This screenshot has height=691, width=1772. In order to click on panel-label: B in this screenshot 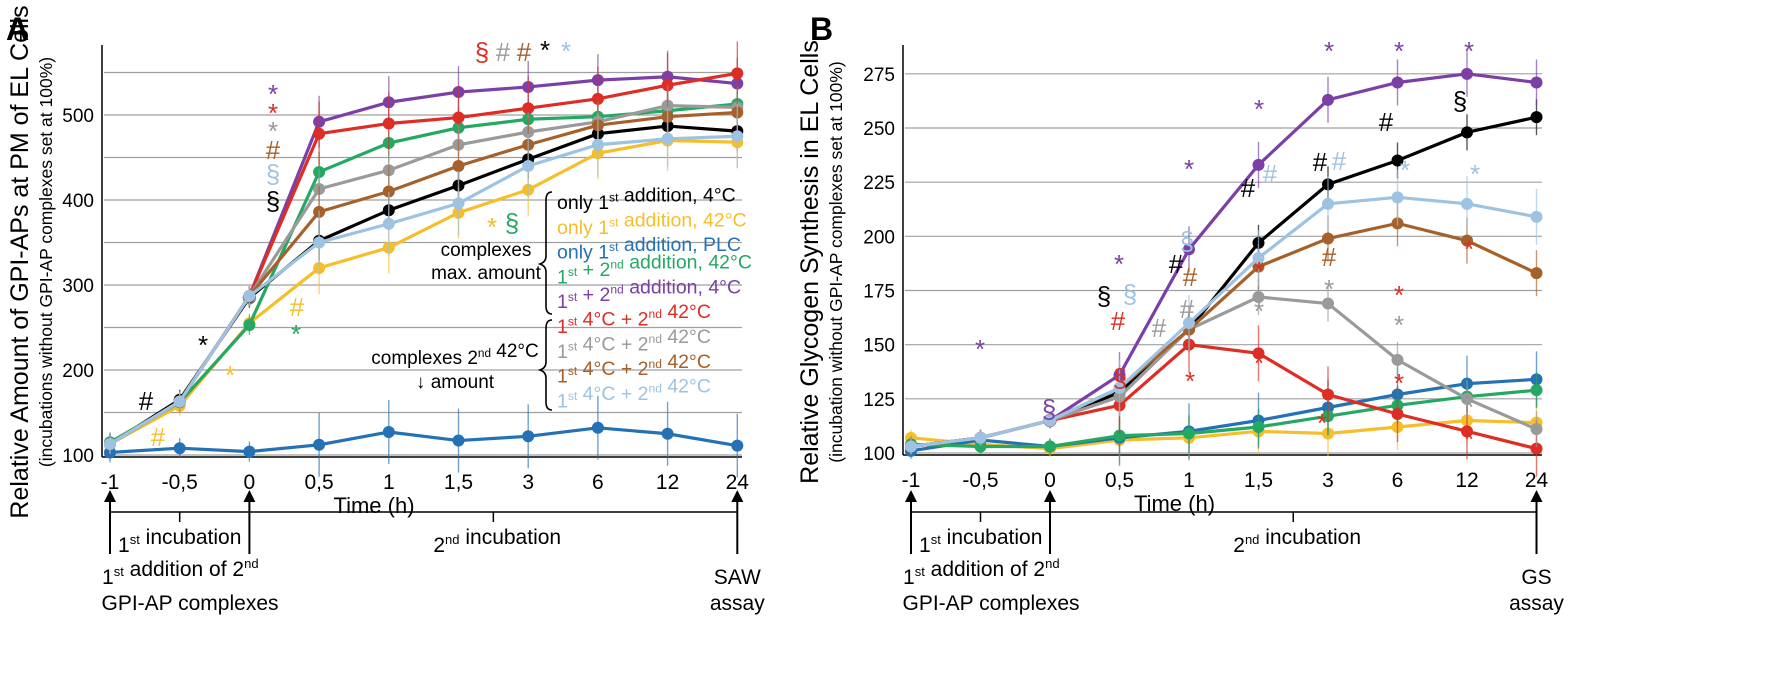, I will do `click(821, 29)`.